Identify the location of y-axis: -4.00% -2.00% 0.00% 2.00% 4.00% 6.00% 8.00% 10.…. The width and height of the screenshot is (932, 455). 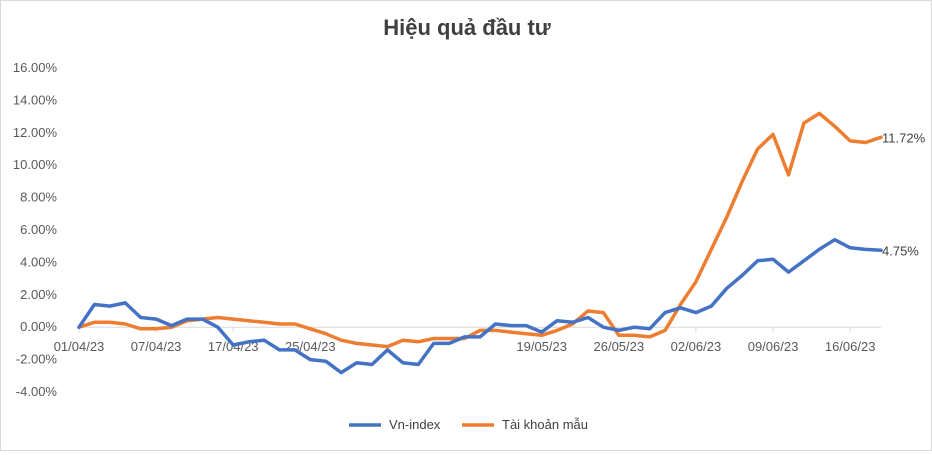
(35, 229).